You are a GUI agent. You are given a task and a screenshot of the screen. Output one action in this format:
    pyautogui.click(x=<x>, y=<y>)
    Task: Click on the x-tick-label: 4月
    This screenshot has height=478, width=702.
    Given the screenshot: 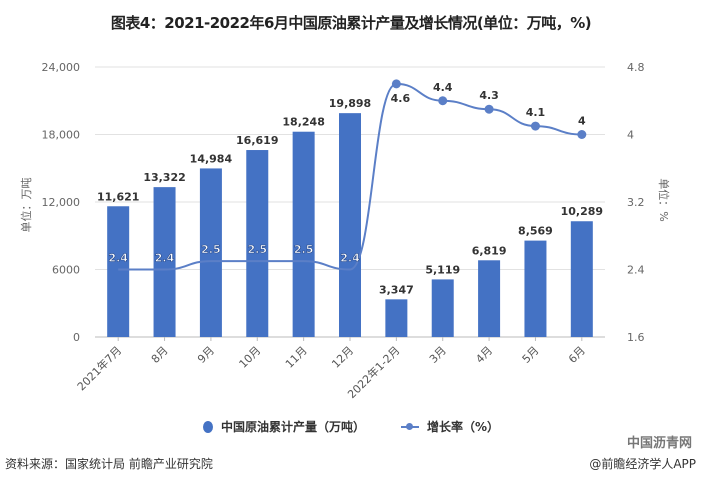 What is the action you would take?
    pyautogui.click(x=484, y=355)
    